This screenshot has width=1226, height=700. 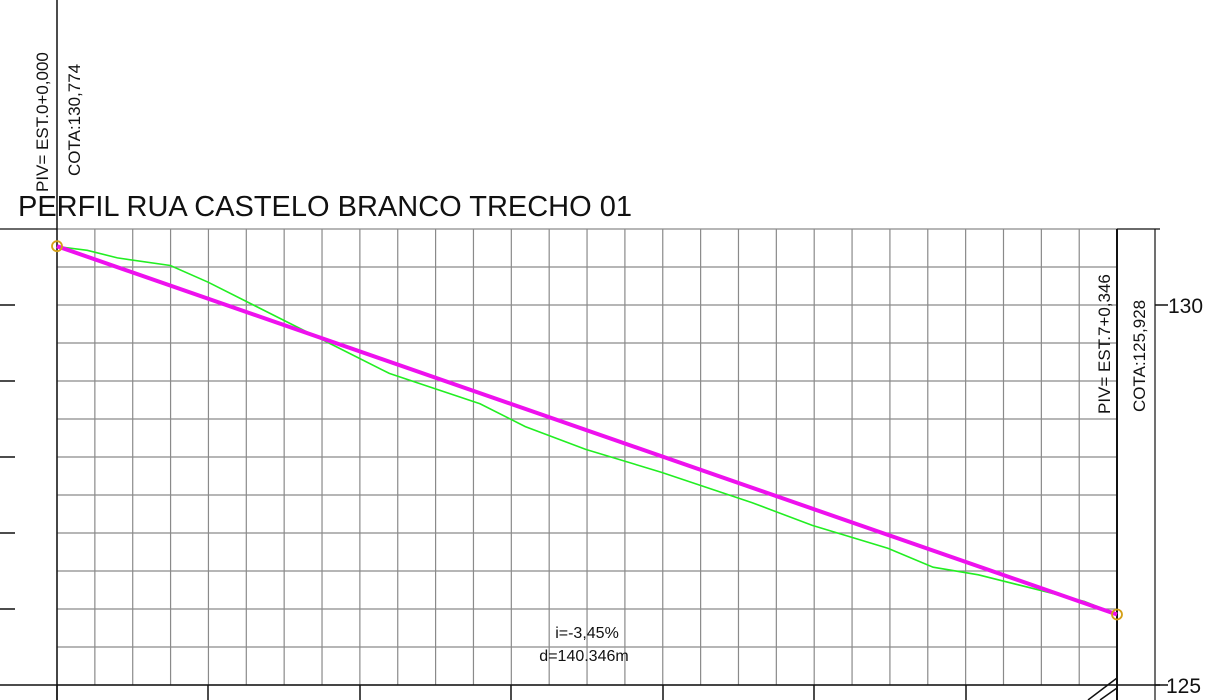 I want to click on corner-arrow-diagonal, so click(x=1102, y=688).